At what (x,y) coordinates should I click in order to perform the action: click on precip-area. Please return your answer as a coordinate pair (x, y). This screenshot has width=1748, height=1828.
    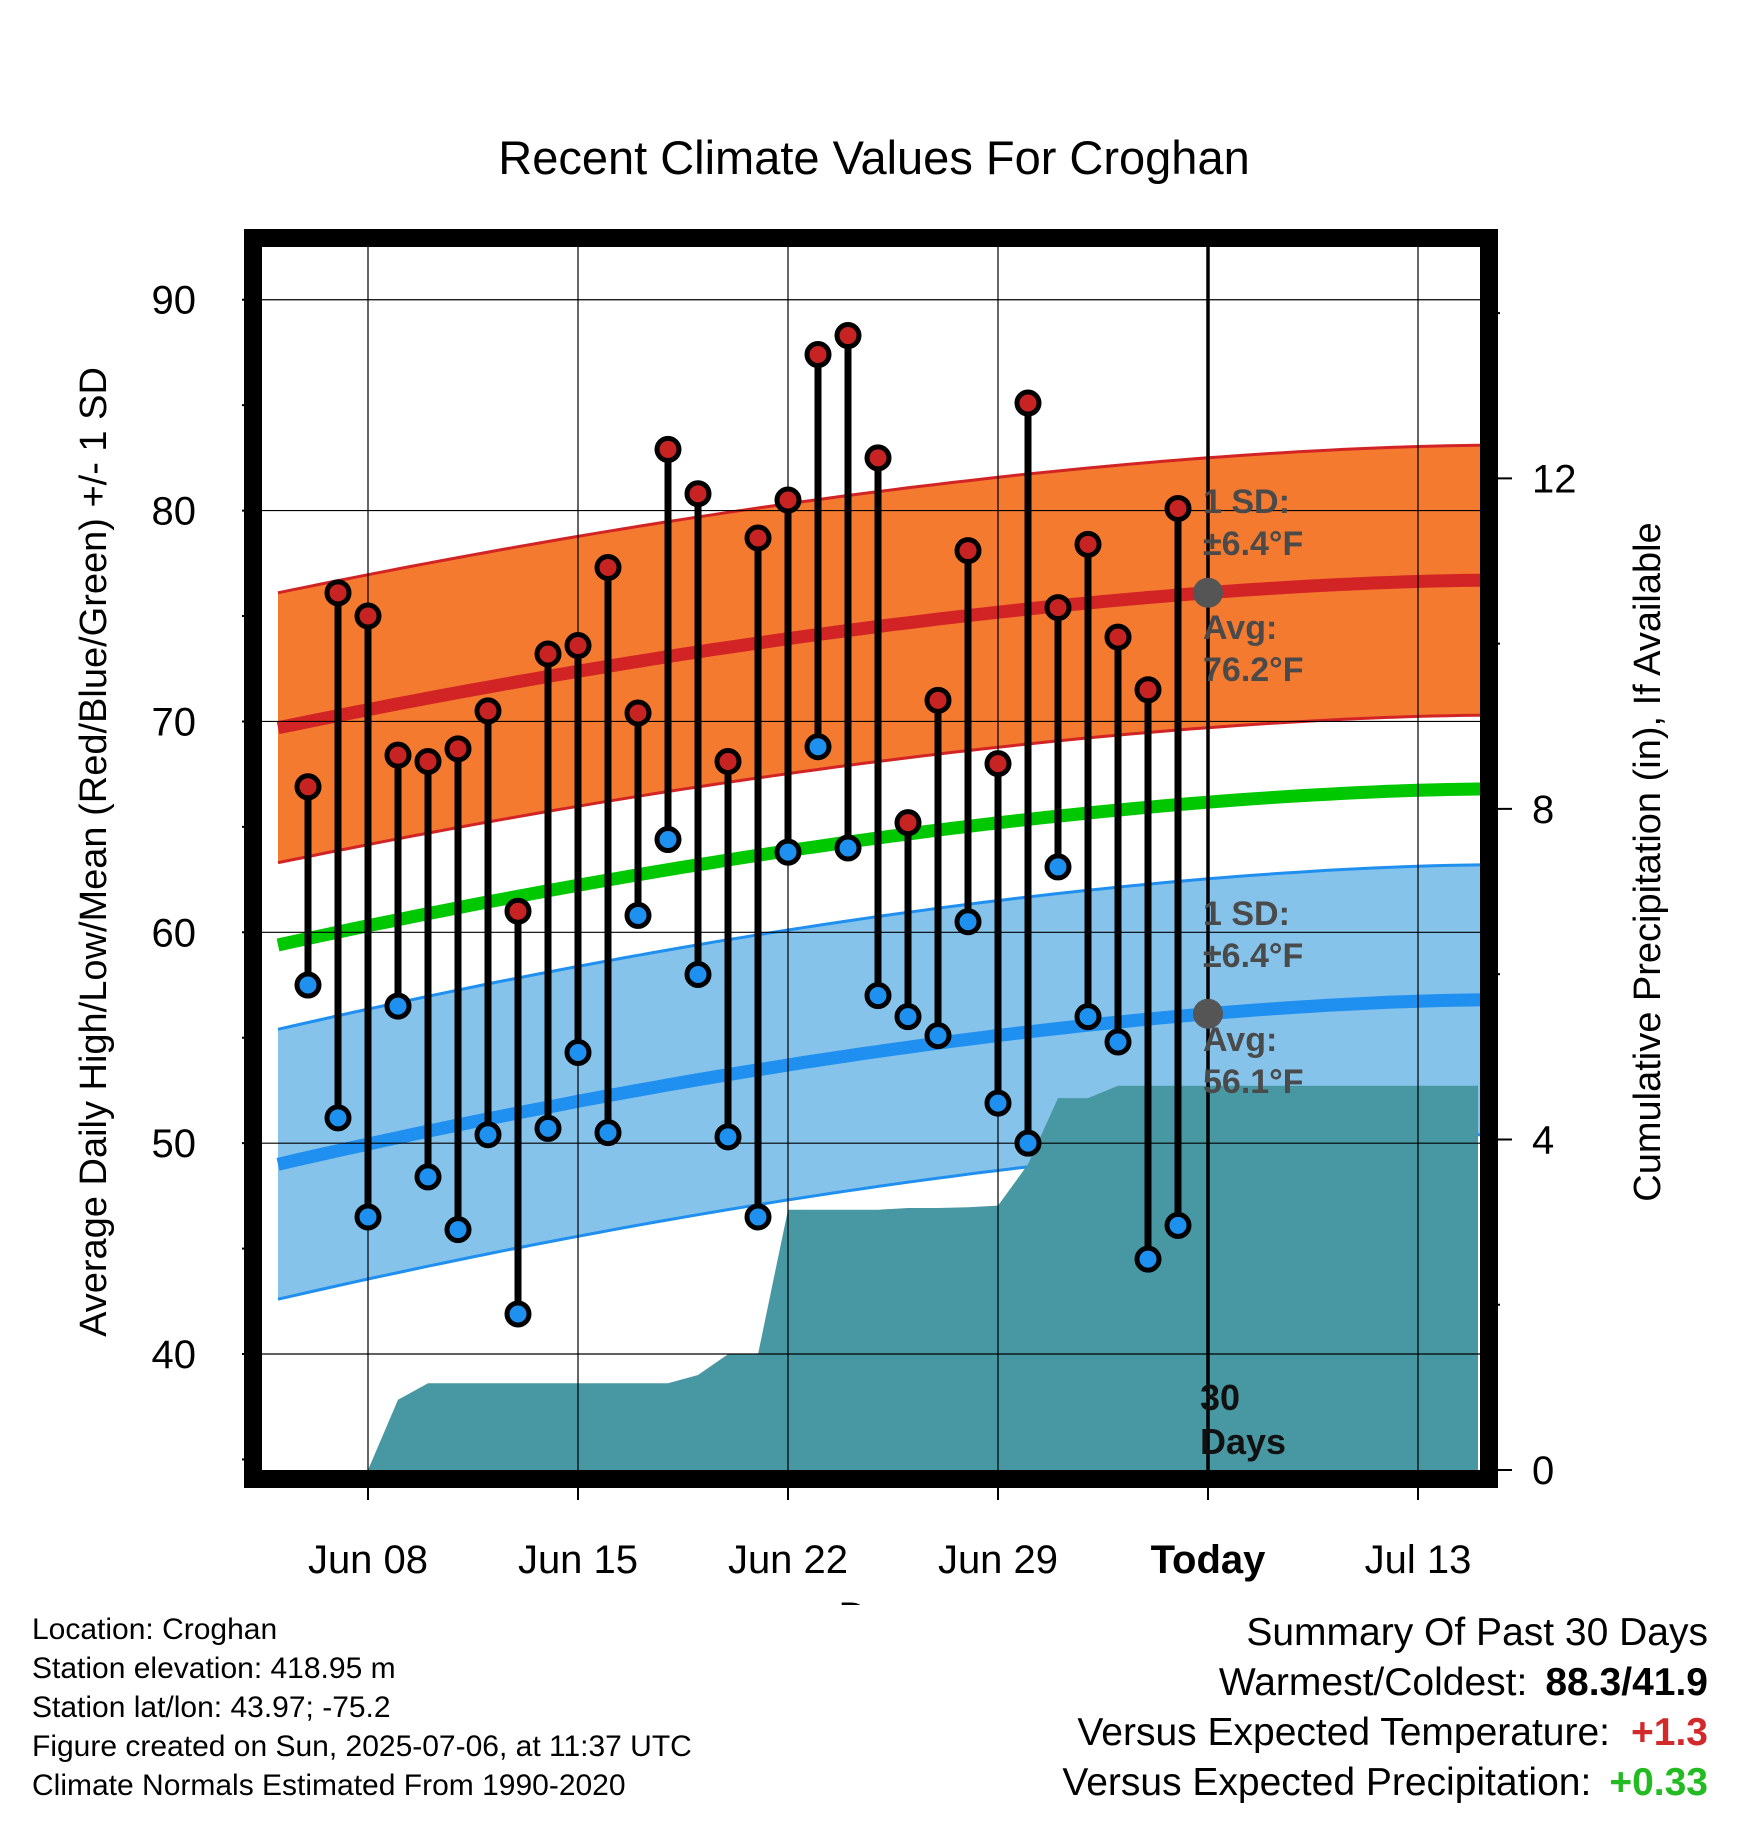
    Looking at the image, I should click on (923, 1277).